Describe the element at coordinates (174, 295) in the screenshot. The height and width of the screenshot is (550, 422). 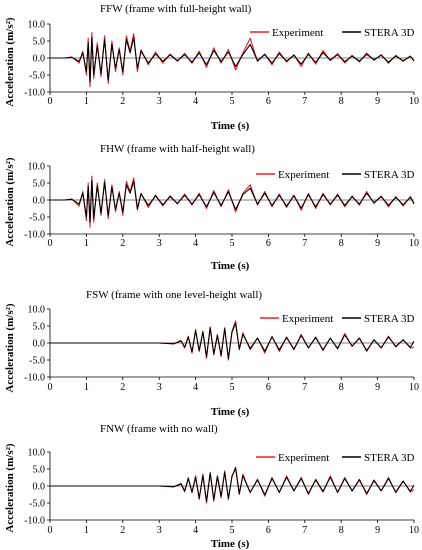
I see `chart-title: FSW (frame with one level-height wall)` at that location.